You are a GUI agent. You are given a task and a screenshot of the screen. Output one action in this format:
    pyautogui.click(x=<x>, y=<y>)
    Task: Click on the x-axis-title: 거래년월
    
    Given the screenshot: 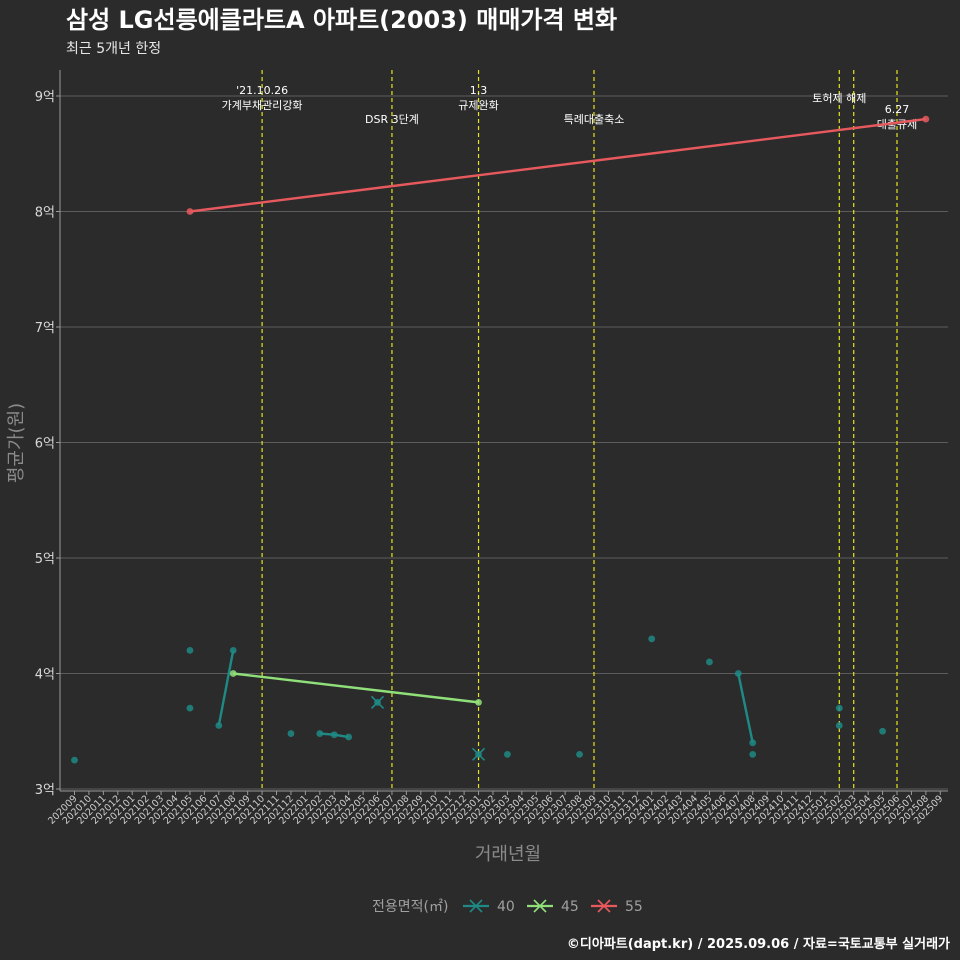 What is the action you would take?
    pyautogui.click(x=508, y=854)
    